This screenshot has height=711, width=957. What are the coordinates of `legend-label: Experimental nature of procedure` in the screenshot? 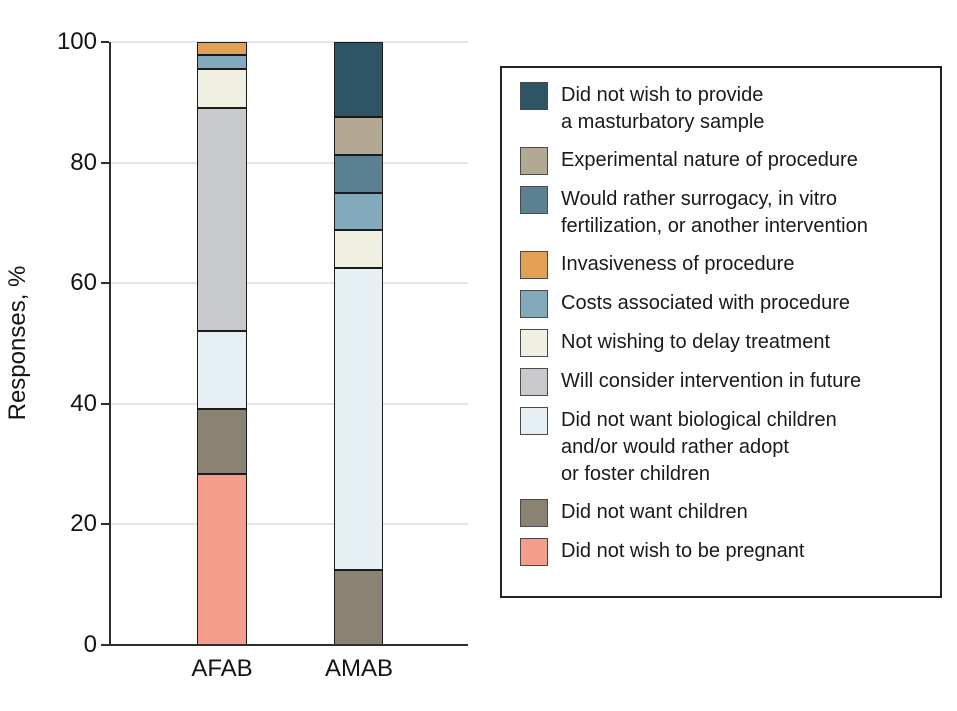 It's located at (709, 160).